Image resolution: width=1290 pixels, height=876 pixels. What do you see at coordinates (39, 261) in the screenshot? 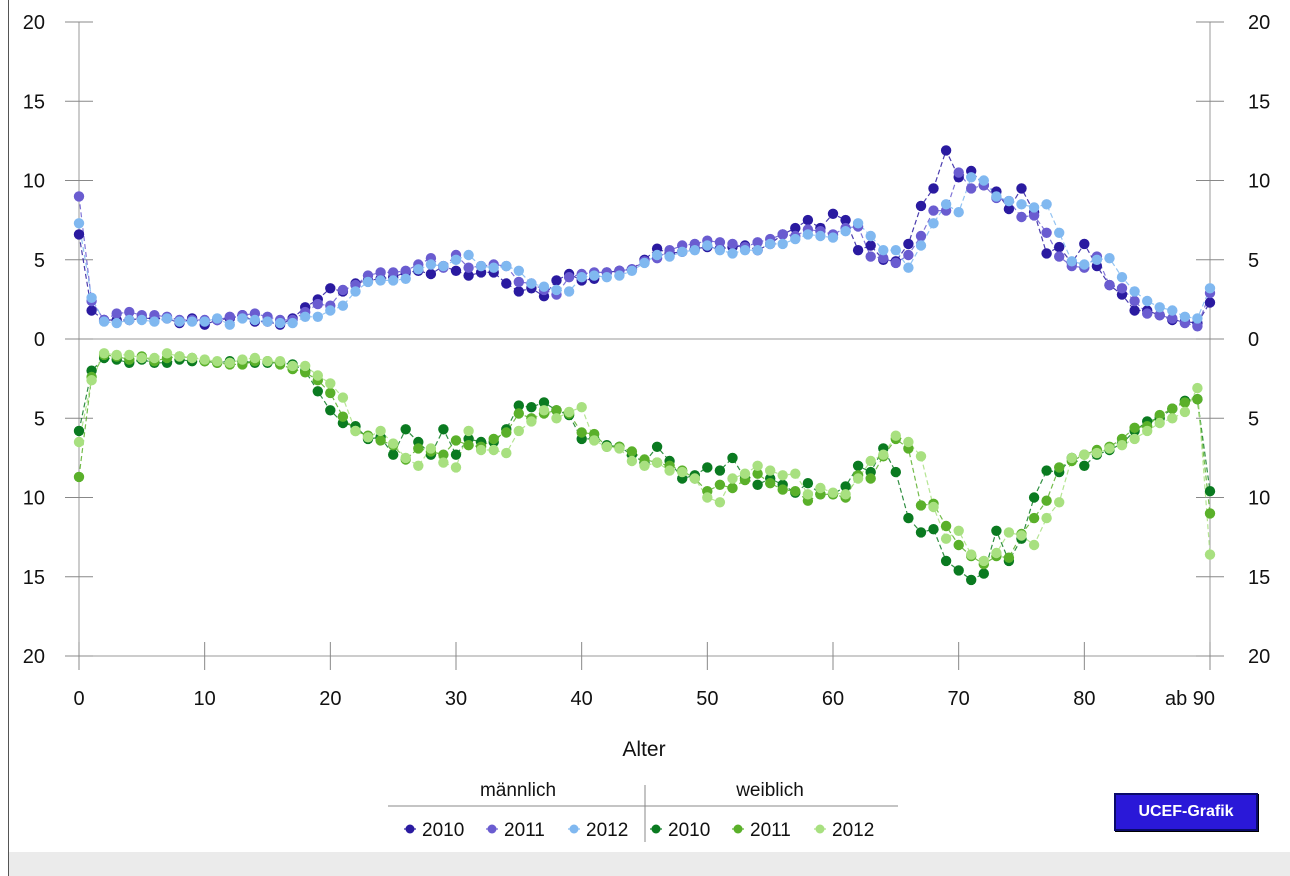
I see `y-tick-label-left: 5` at bounding box center [39, 261].